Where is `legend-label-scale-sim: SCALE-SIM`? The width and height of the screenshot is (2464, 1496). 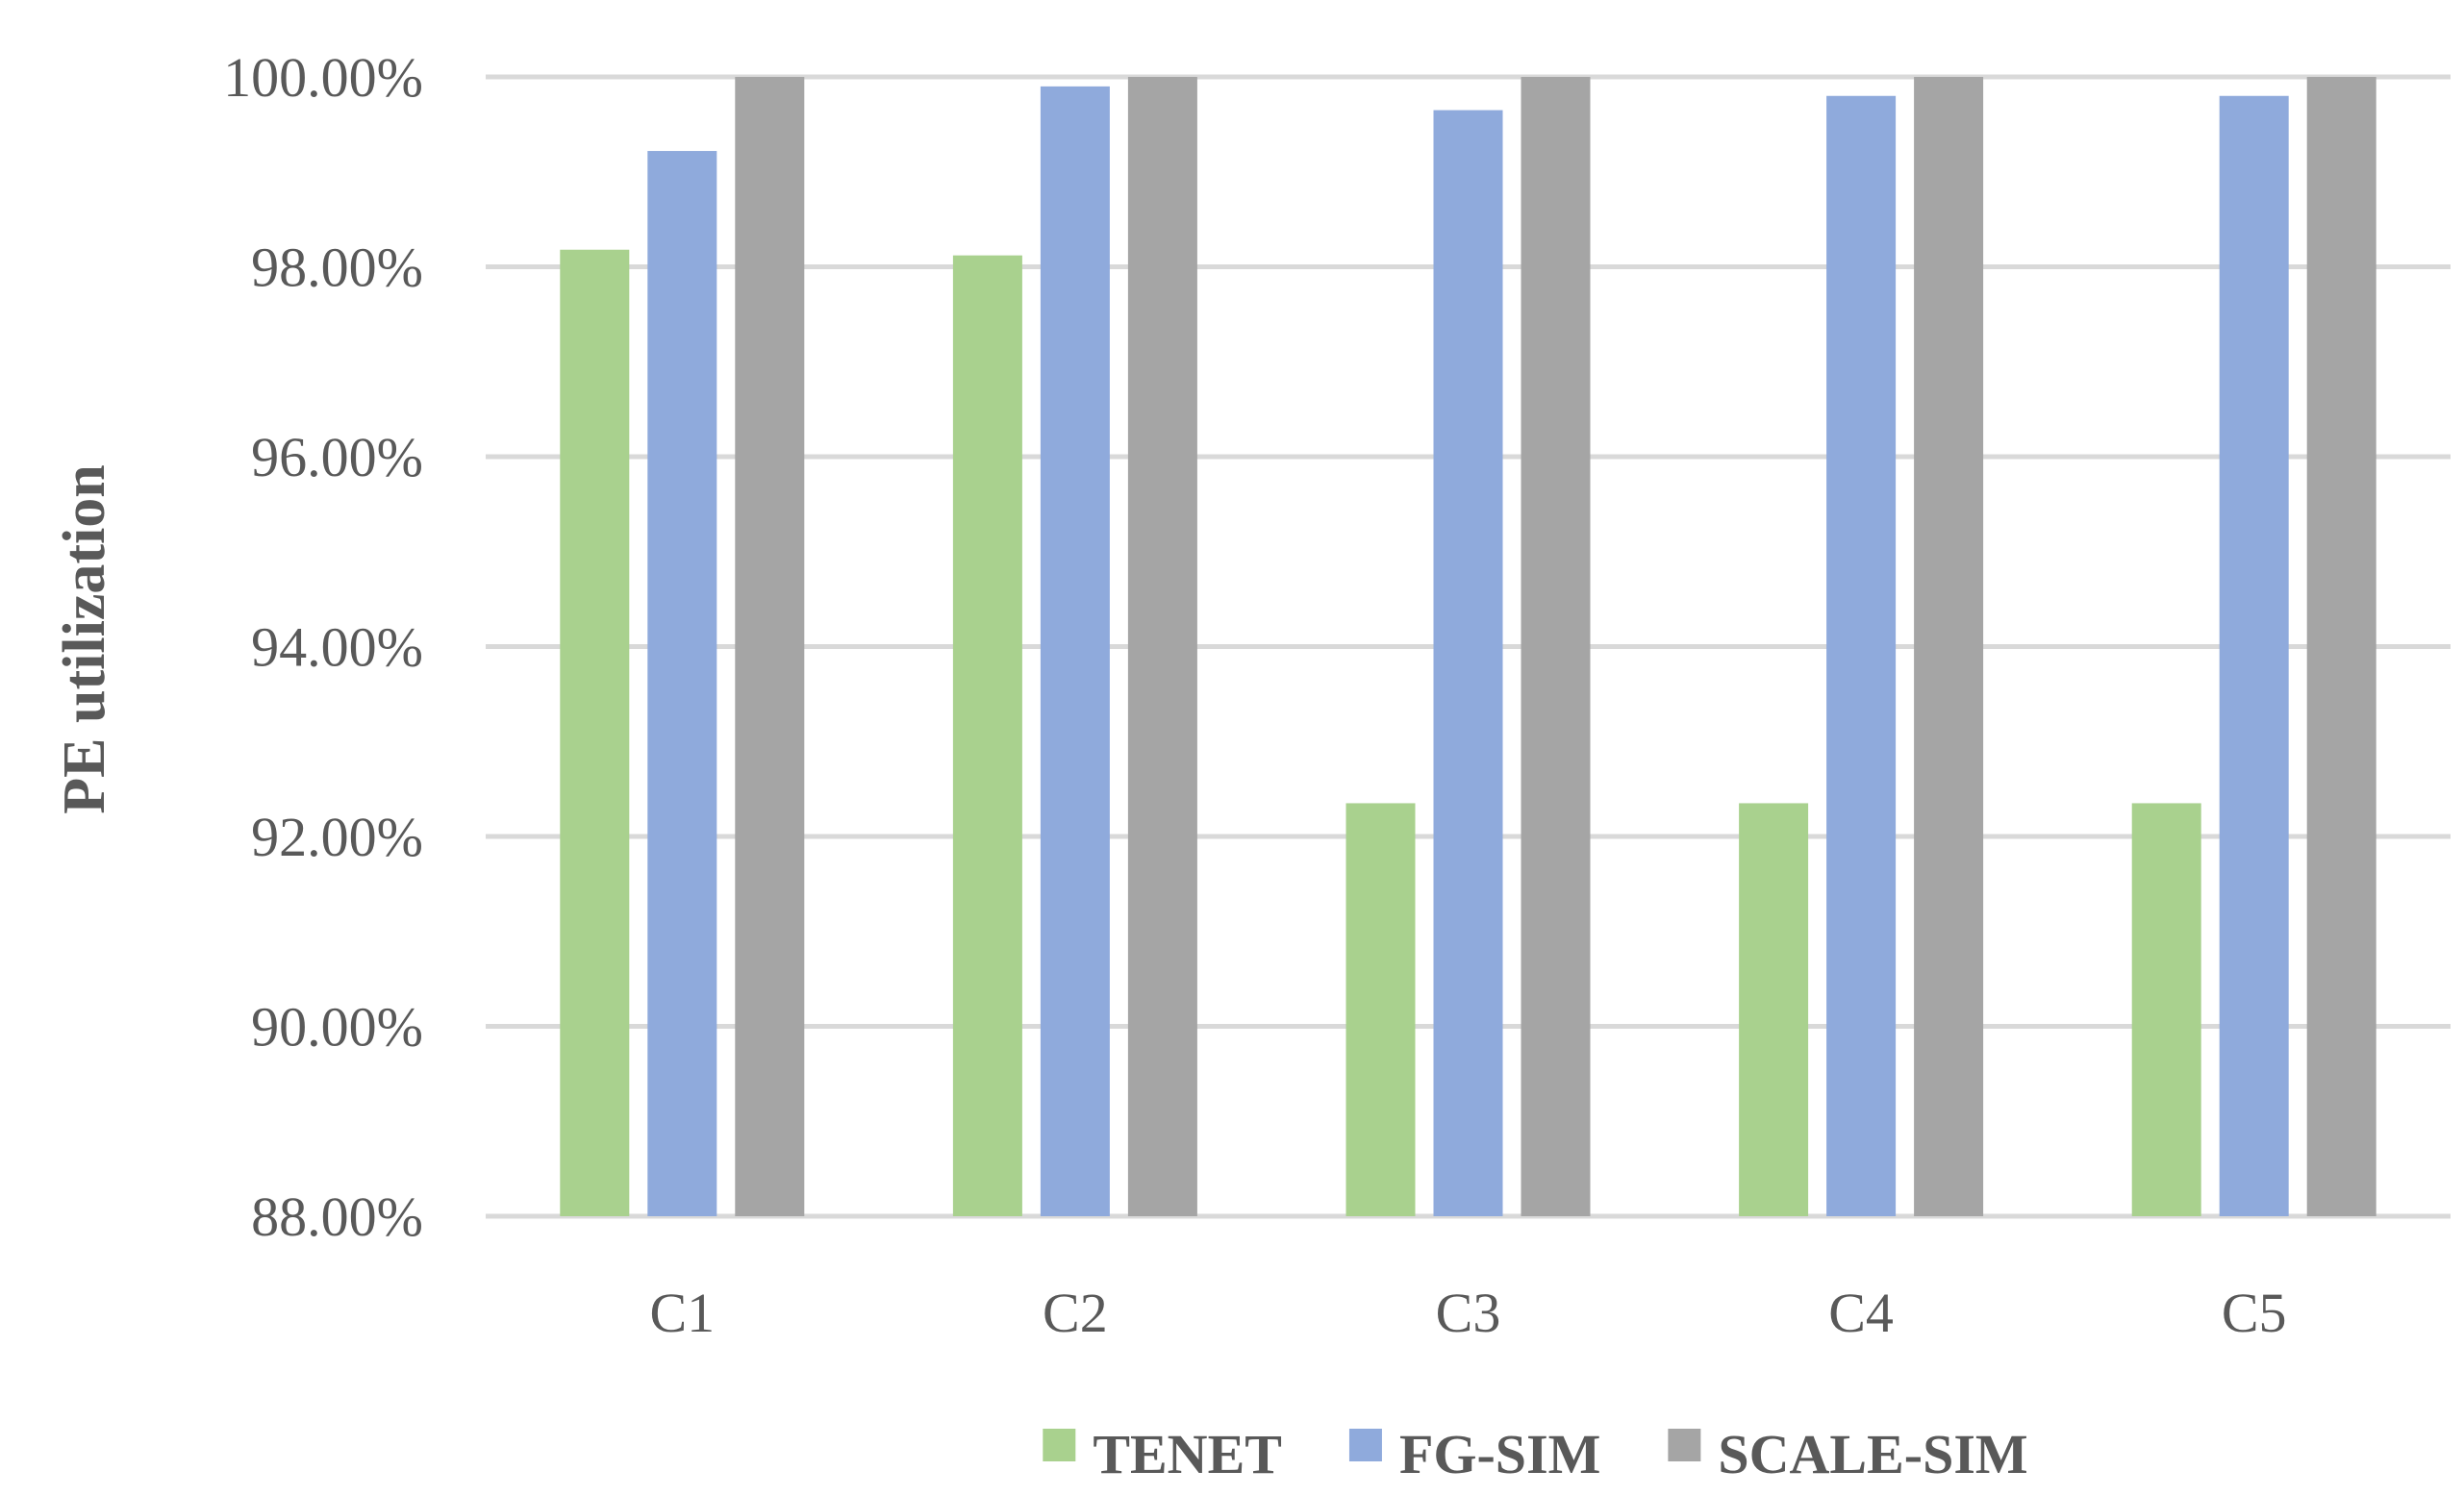
legend-label-scale-sim: SCALE-SIM is located at coordinates (1872, 1454).